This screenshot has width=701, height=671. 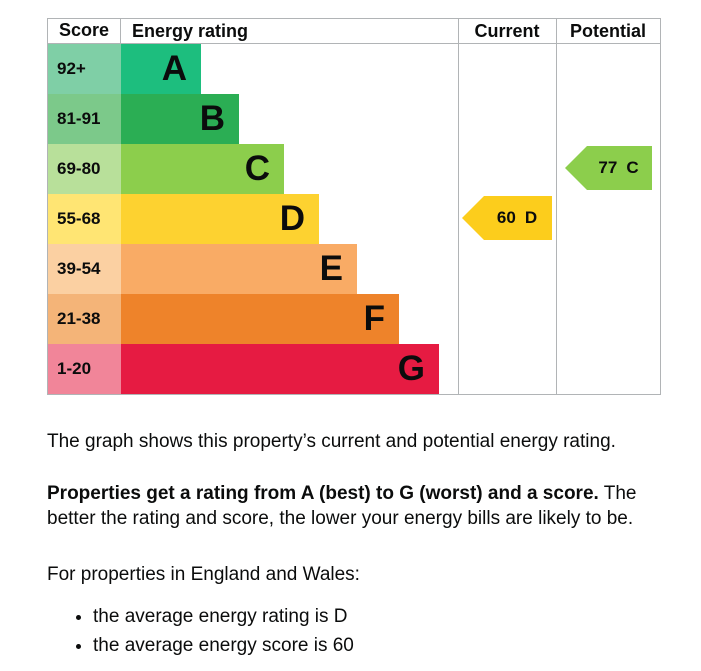 I want to click on band-bar-b: B, so click(x=180, y=119).